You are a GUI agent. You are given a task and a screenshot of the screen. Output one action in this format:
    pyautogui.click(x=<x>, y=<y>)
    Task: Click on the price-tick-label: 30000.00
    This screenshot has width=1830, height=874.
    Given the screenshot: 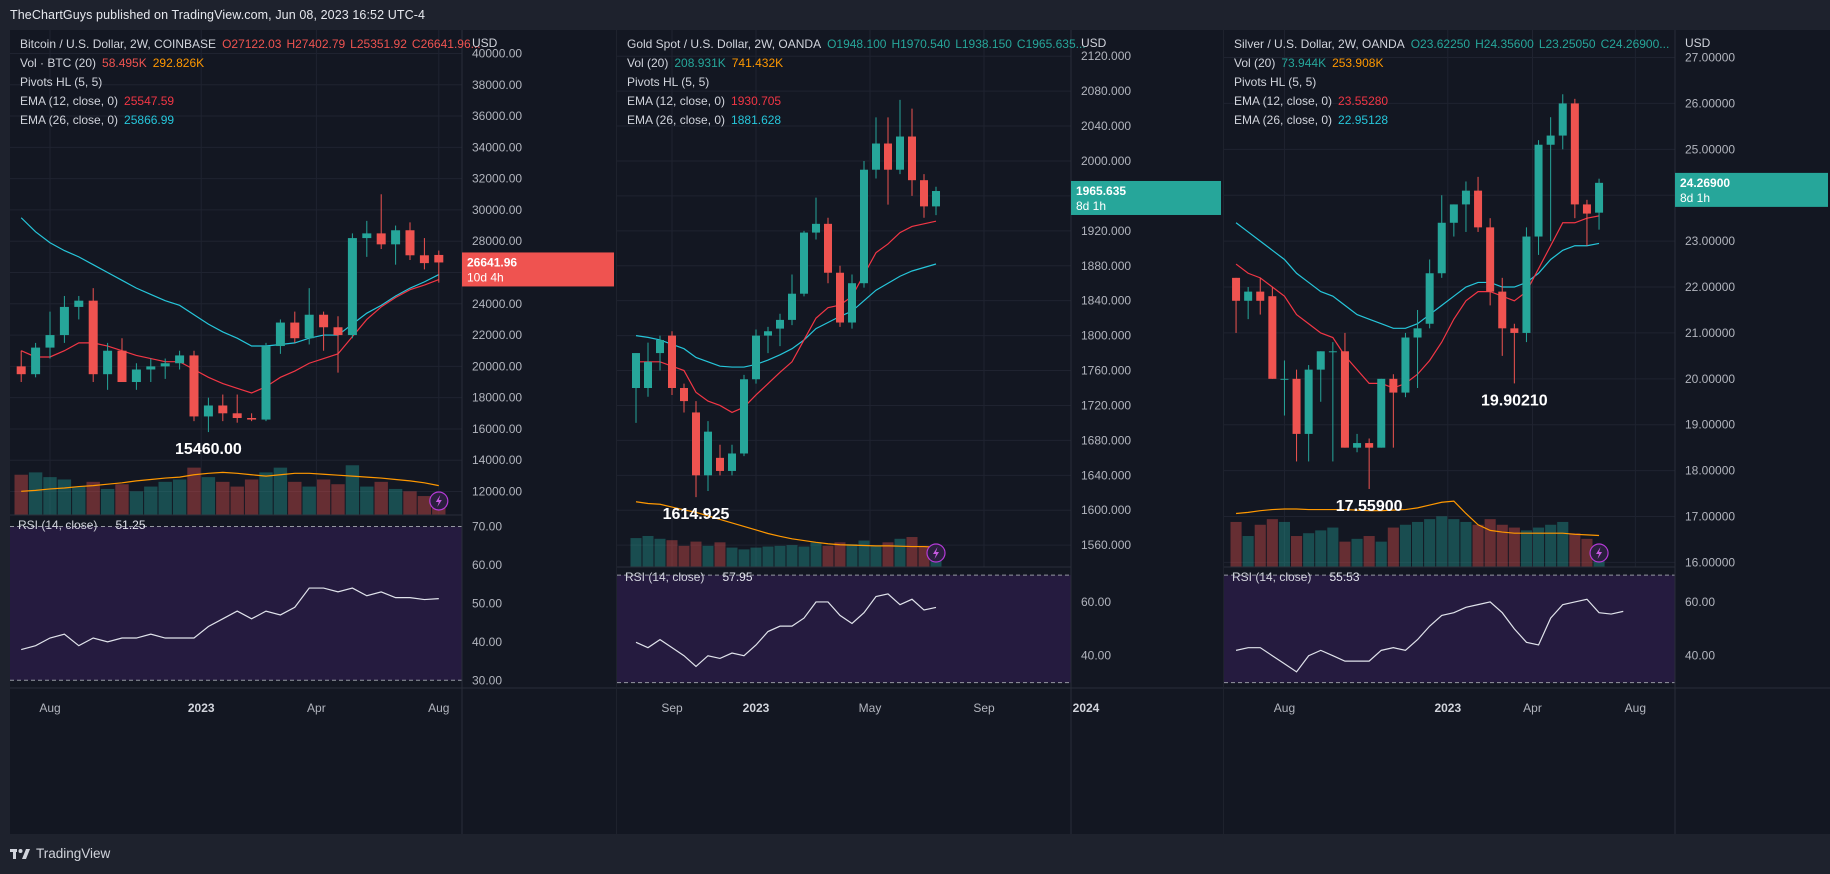 What is the action you would take?
    pyautogui.click(x=497, y=210)
    